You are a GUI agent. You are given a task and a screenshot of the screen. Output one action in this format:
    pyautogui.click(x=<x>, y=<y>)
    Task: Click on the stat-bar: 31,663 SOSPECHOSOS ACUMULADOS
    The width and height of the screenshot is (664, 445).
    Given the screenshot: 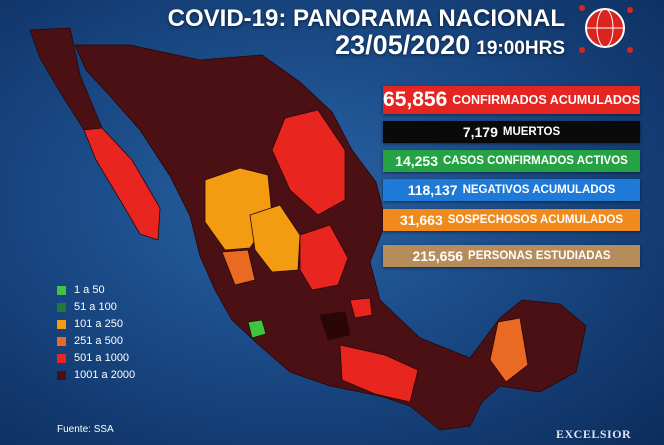 What is the action you would take?
    pyautogui.click(x=511, y=220)
    